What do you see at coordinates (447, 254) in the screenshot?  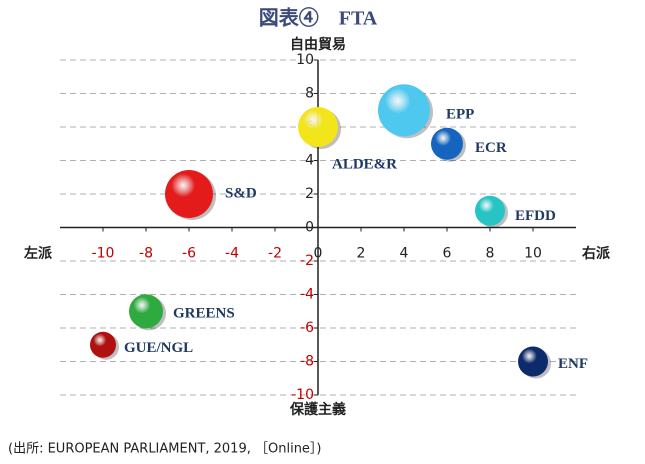 I see `x-tick-label: 6` at bounding box center [447, 254].